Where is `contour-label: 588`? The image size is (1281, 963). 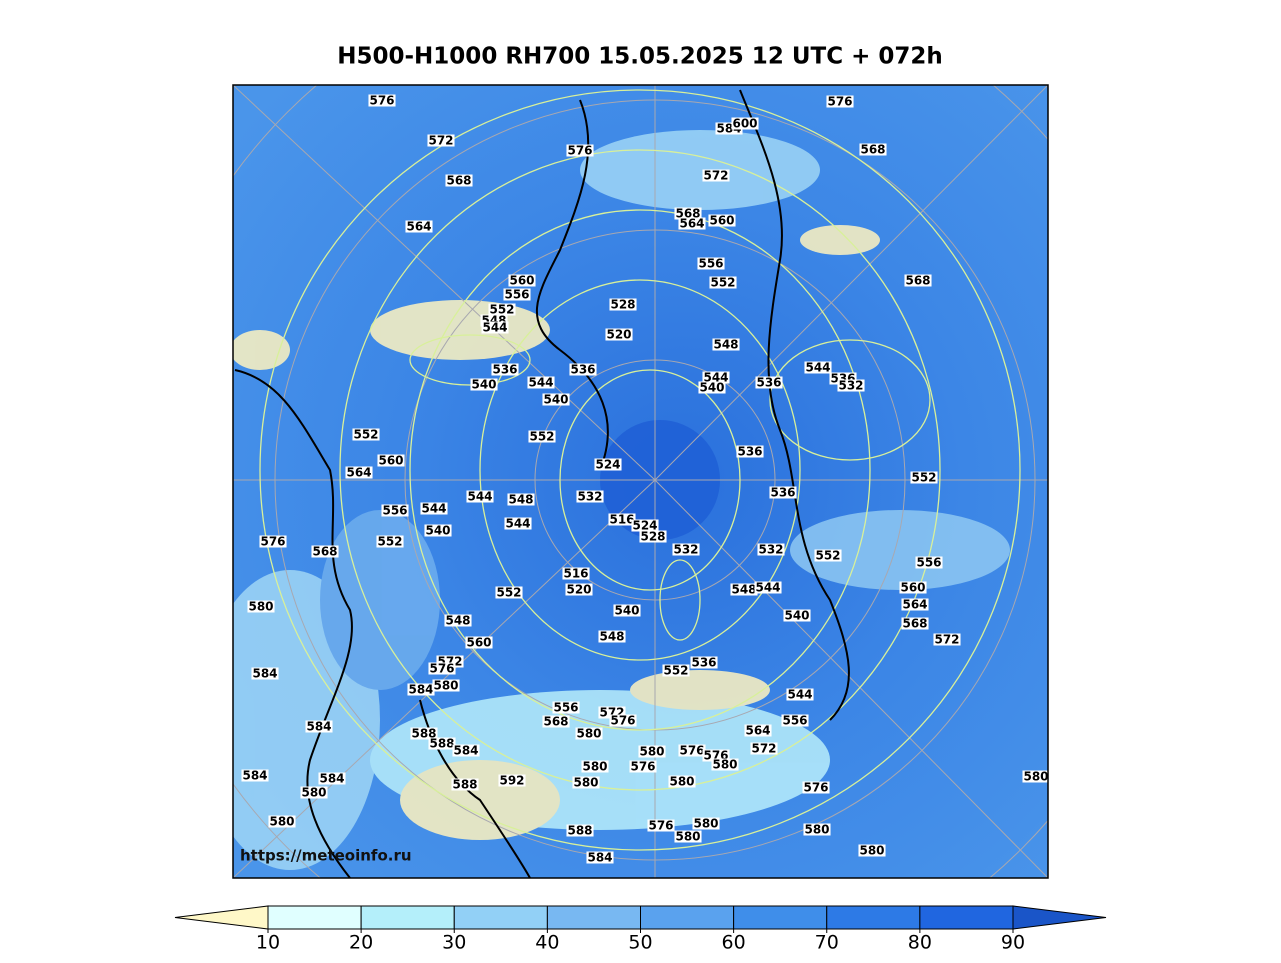 contour-label: 588 is located at coordinates (464, 785).